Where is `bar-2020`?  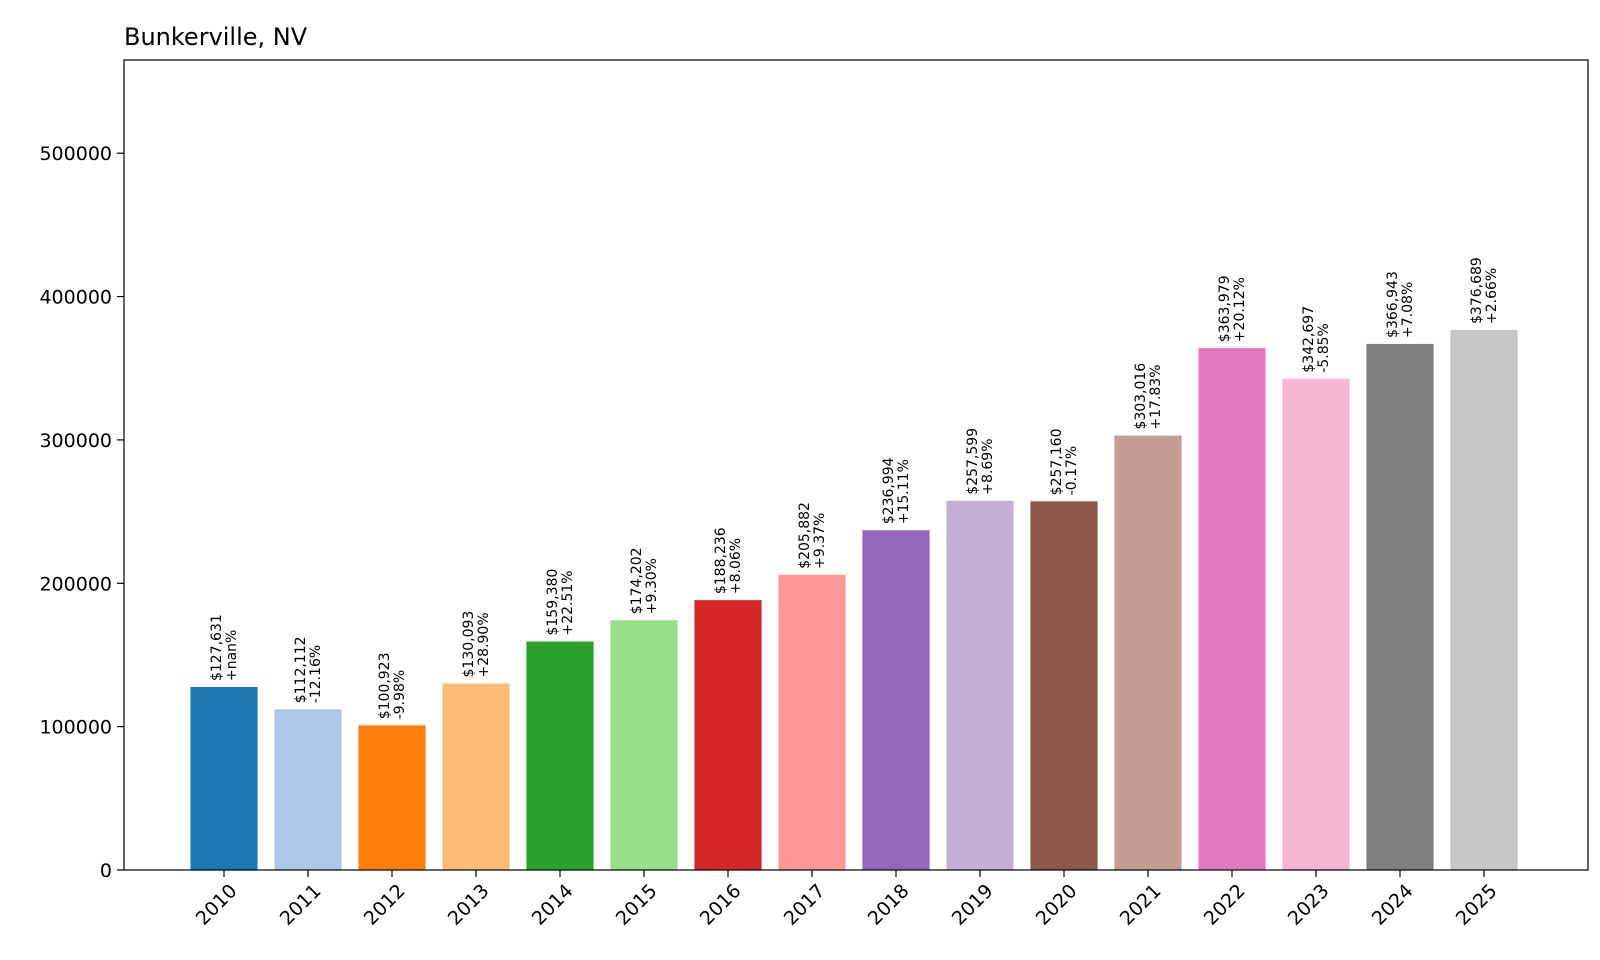 bar-2020 is located at coordinates (1064, 685).